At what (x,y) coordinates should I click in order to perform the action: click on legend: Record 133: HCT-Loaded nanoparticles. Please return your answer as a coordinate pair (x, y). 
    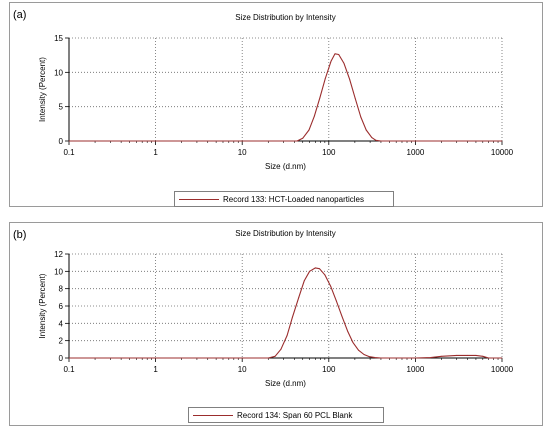
    Looking at the image, I should click on (284, 199).